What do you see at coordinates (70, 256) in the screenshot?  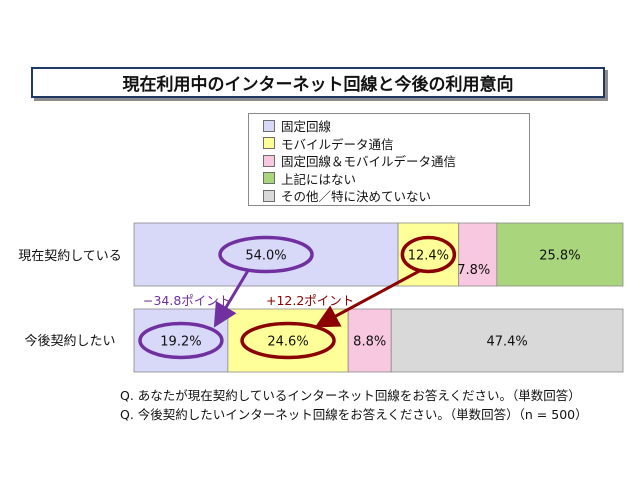 I see `category-label-current: 現在契約している` at bounding box center [70, 256].